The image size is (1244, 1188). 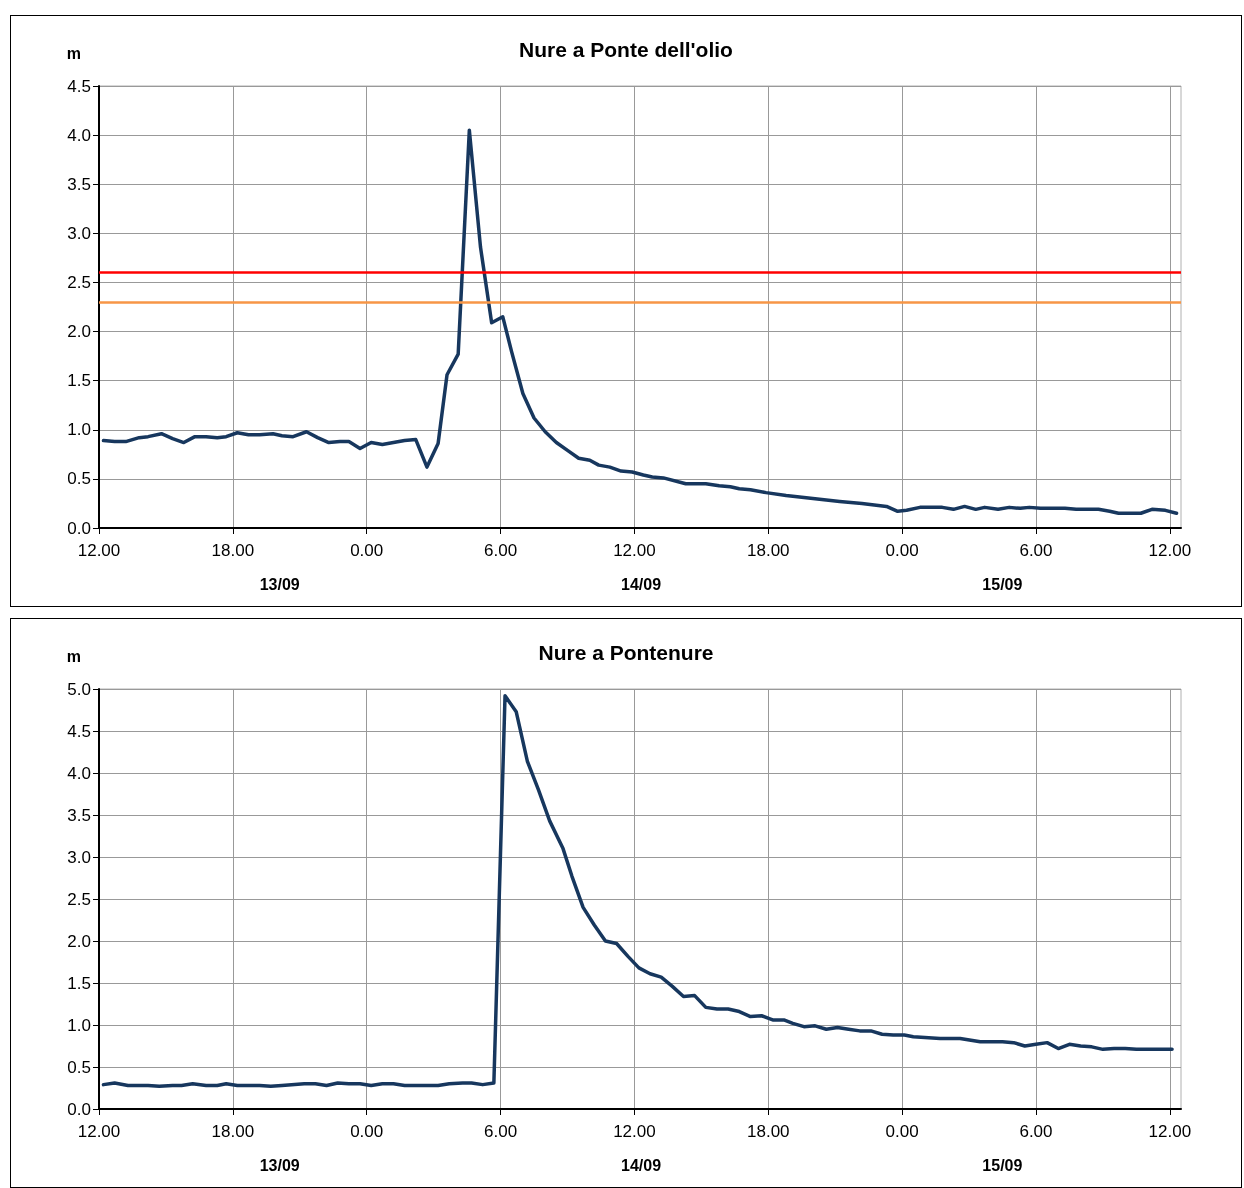 I want to click on y-tick-label: 5.0, so click(x=79, y=689).